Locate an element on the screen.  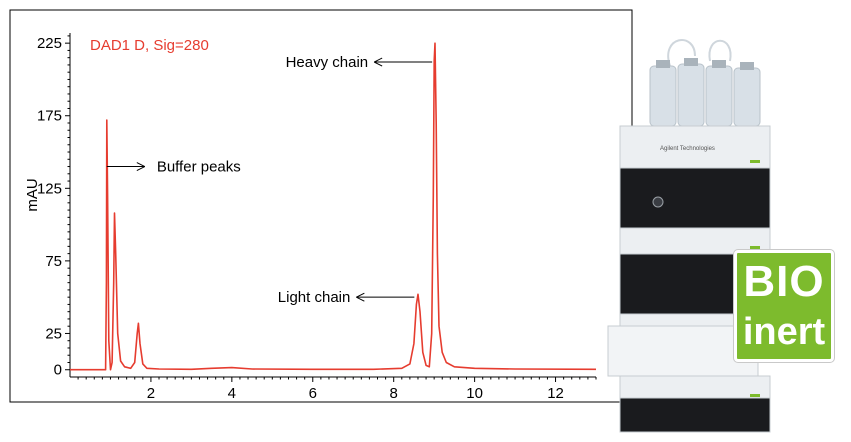
y-tick-label: 175 is located at coordinates (49, 116).